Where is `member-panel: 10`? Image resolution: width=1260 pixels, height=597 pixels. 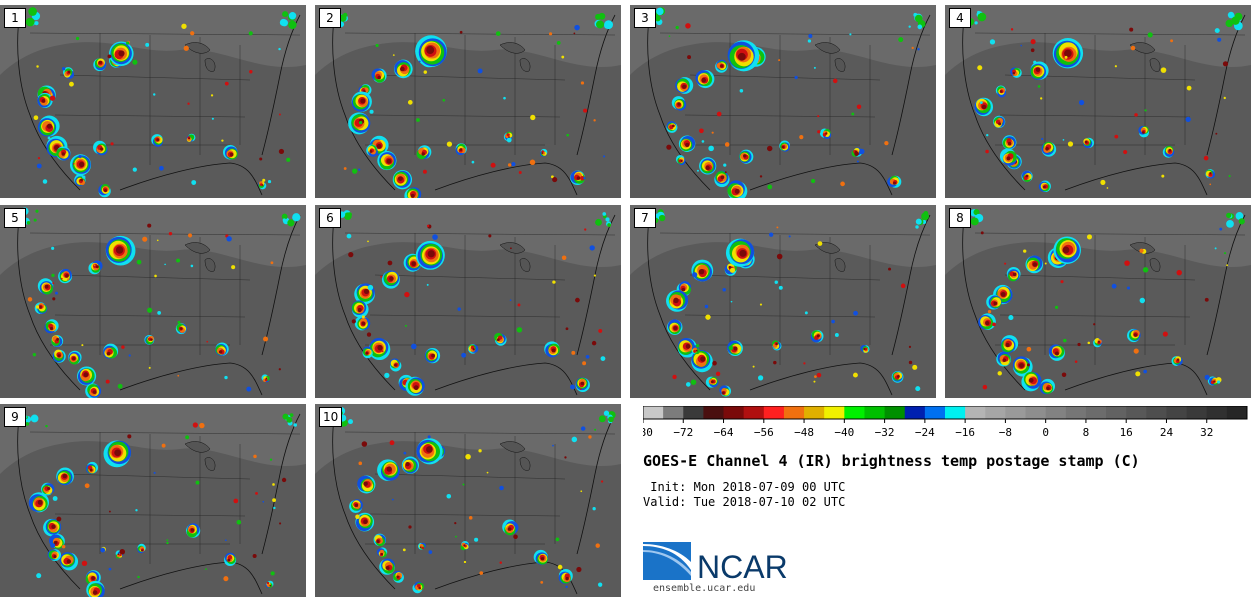
member-panel: 10 is located at coordinates (468, 500).